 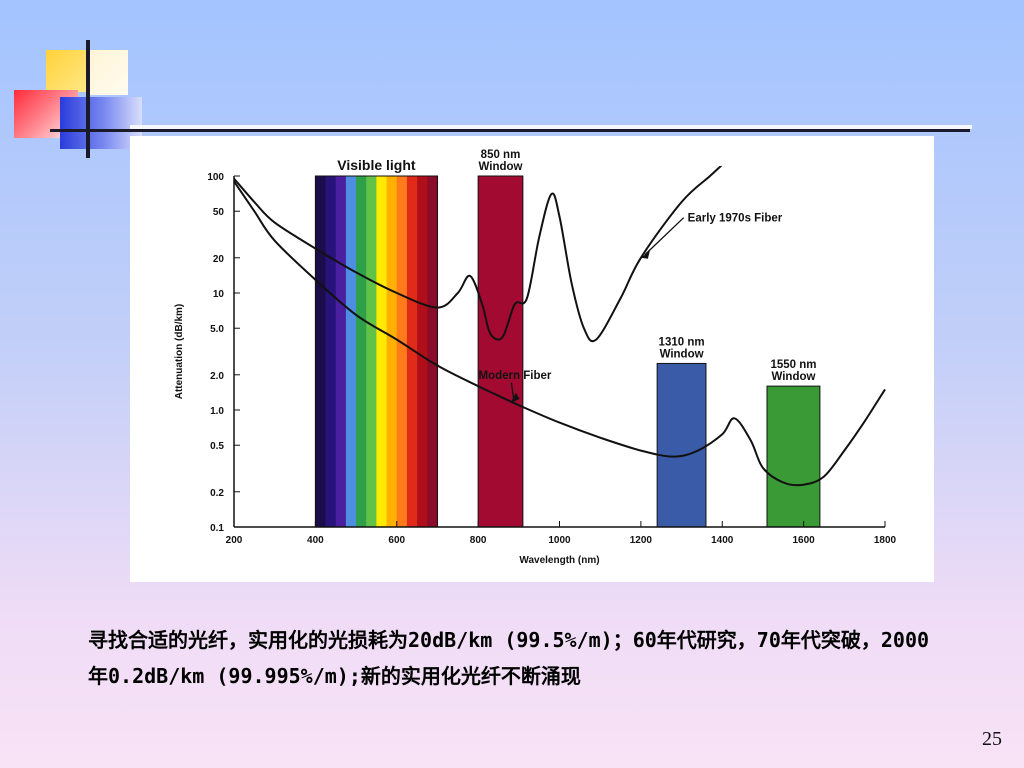 What do you see at coordinates (641, 540) in the screenshot?
I see `x-tick-label: 1200` at bounding box center [641, 540].